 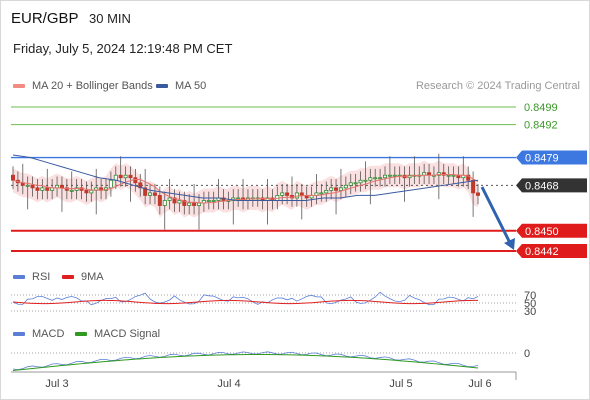 I want to click on ma50-line, so click(x=245, y=177).